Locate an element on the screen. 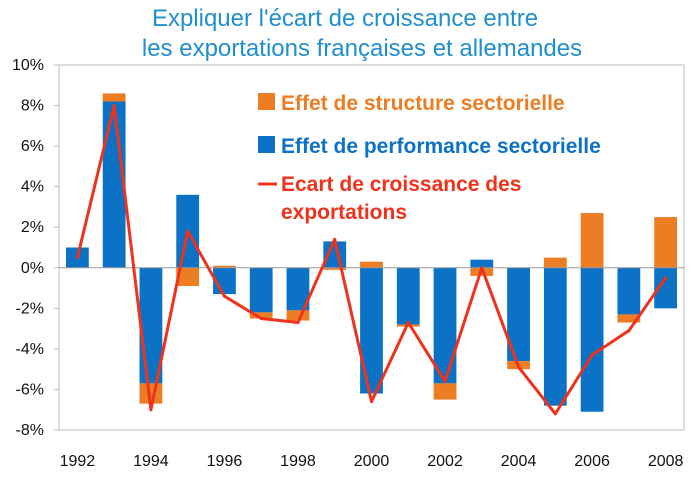 The height and width of the screenshot is (483, 695). x-tick-label: 1998 is located at coordinates (298, 461).